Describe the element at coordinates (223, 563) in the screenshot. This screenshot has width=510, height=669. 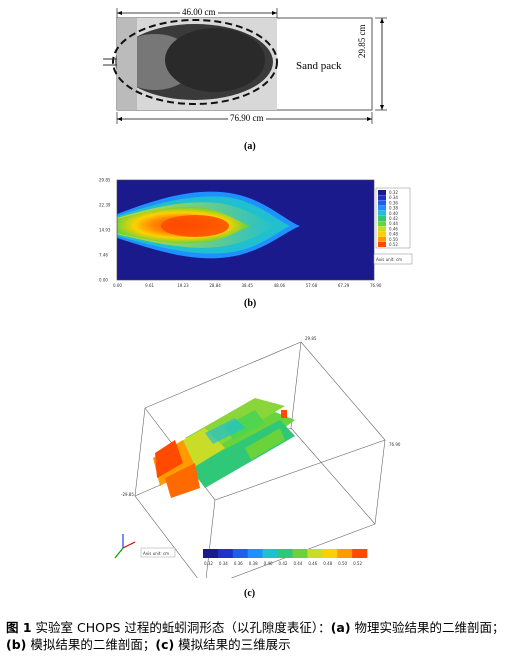
I see `colorbar-tick-label: 0.34` at that location.